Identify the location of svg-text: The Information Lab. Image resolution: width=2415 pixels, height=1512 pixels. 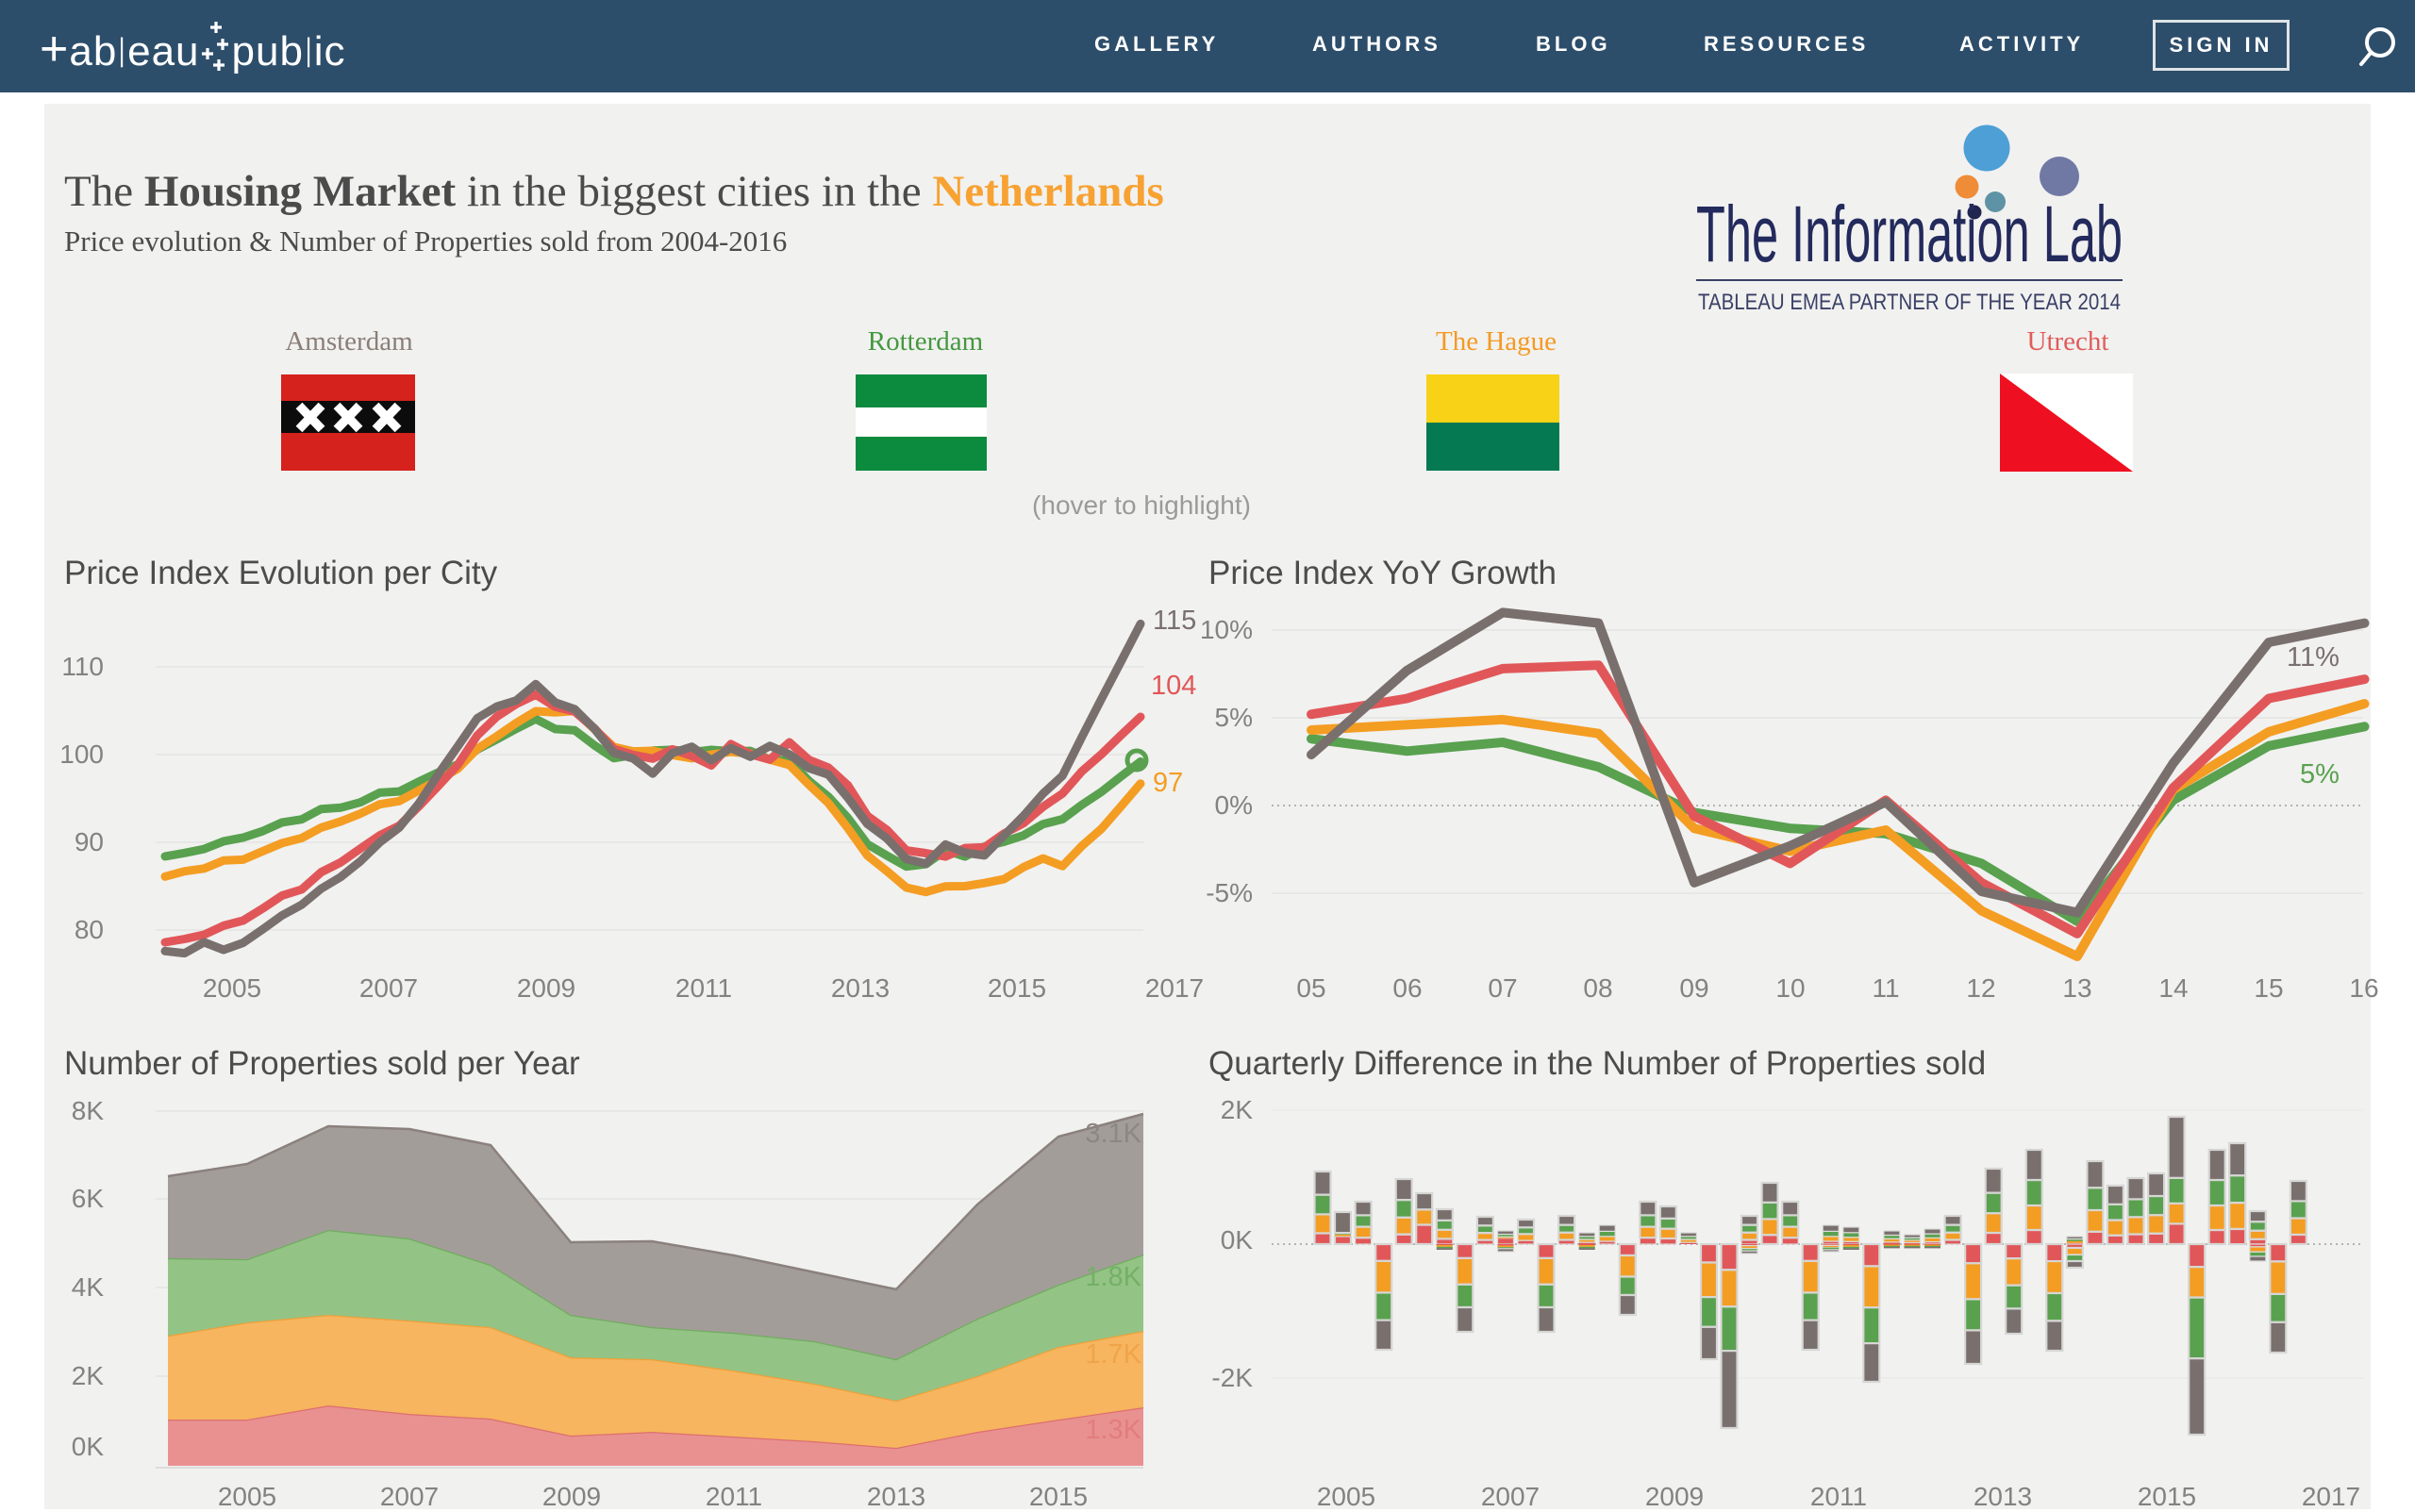
(1910, 234).